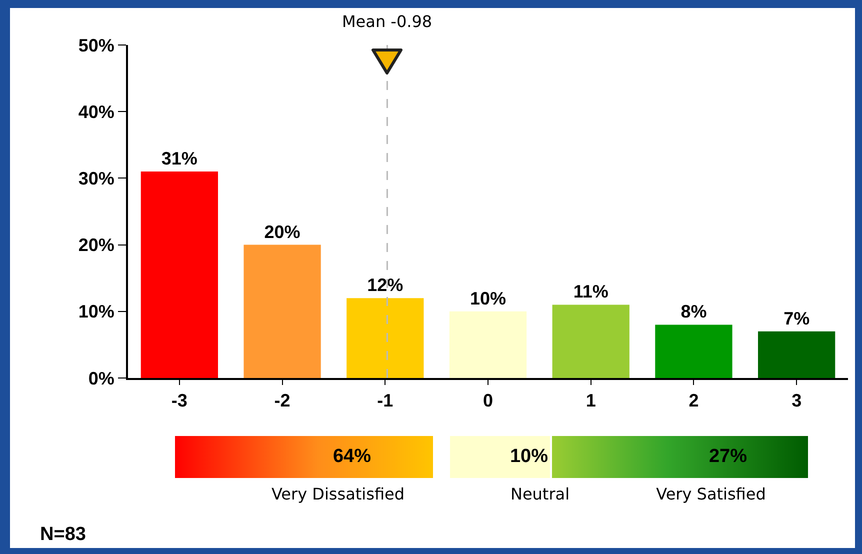 Image resolution: width=862 pixels, height=554 pixels. Describe the element at coordinates (385, 400) in the screenshot. I see `x-tick-label: -1` at that location.